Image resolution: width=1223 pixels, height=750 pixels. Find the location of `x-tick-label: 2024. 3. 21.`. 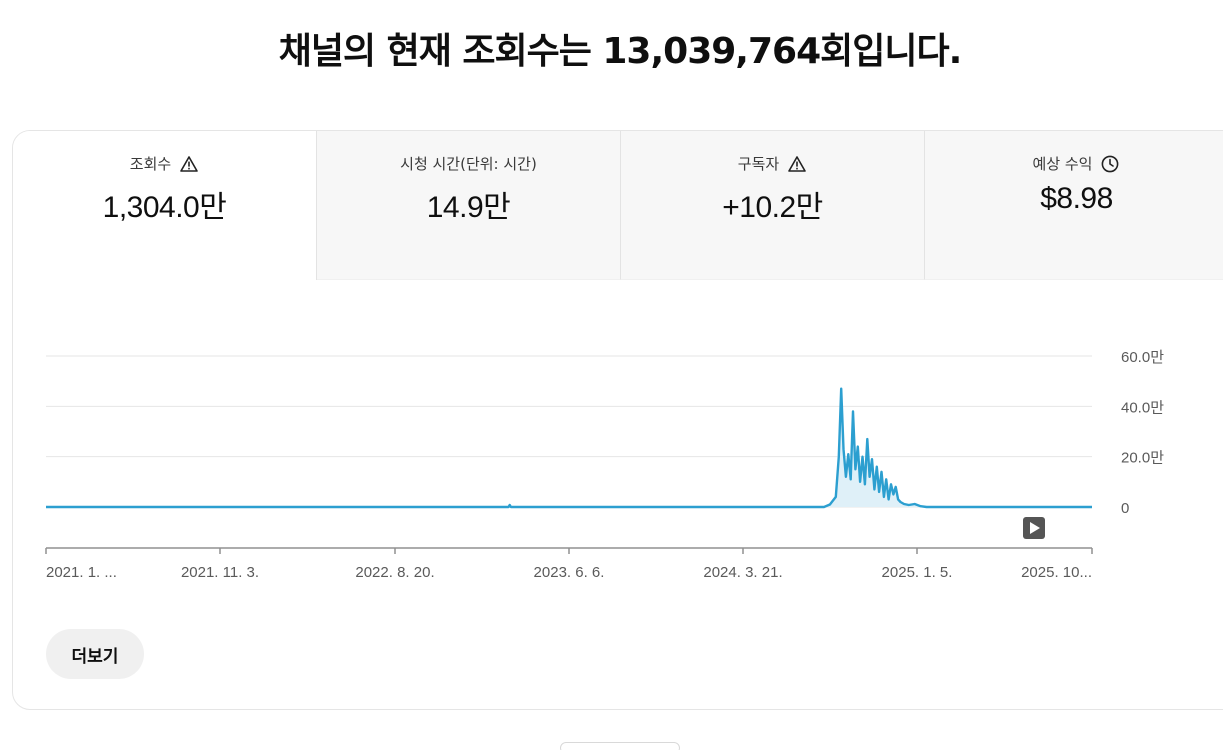

x-tick-label: 2024. 3. 21. is located at coordinates (742, 572).